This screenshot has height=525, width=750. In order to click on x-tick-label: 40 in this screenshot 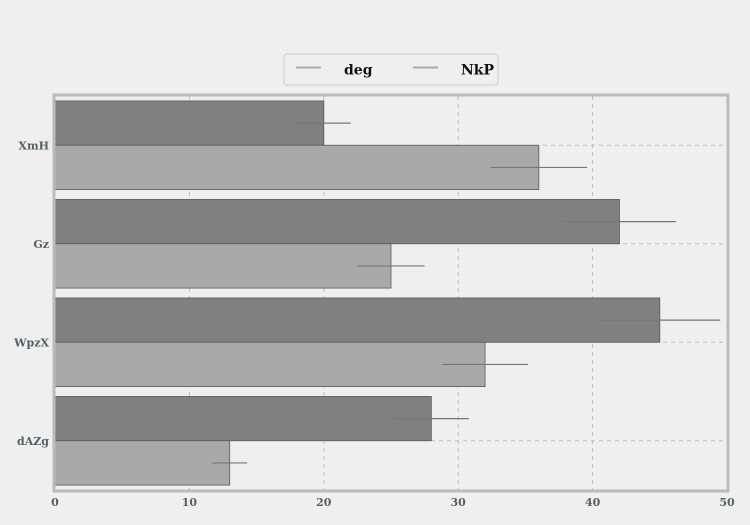, I will do `click(593, 502)`.